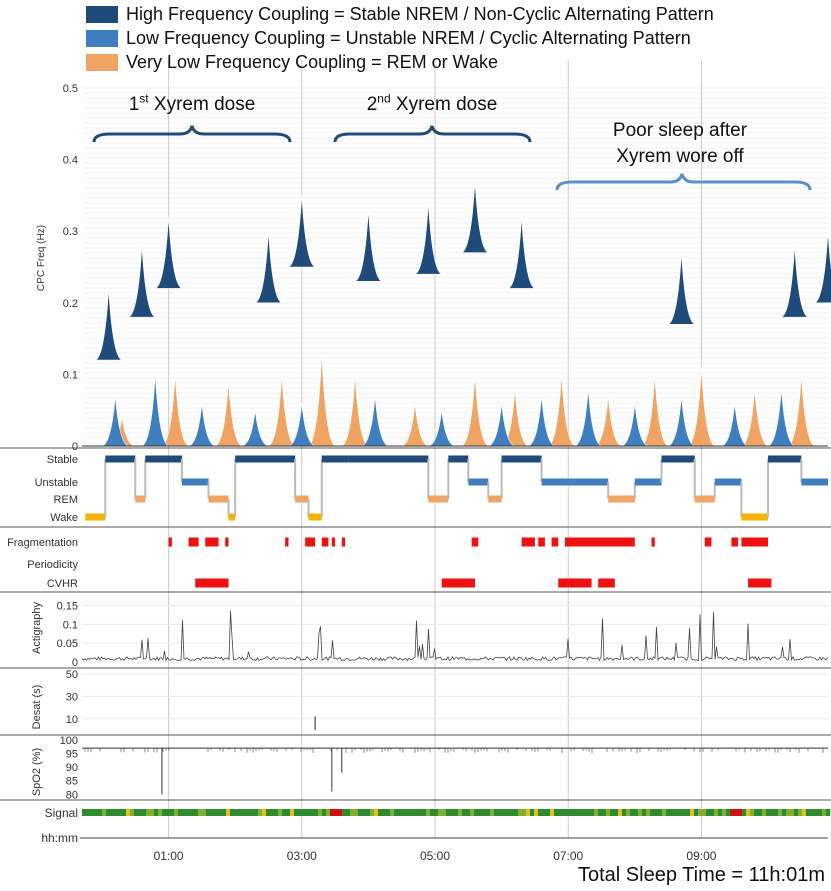 This screenshot has height=891, width=831. Describe the element at coordinates (102, 62) in the screenshot. I see `legend-swatch-vlow` at that location.